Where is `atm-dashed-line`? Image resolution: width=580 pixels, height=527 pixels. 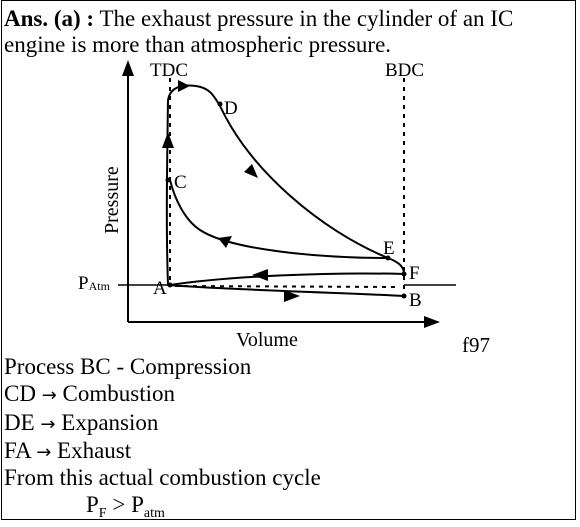
atm-dashed-line is located at coordinates (286, 286).